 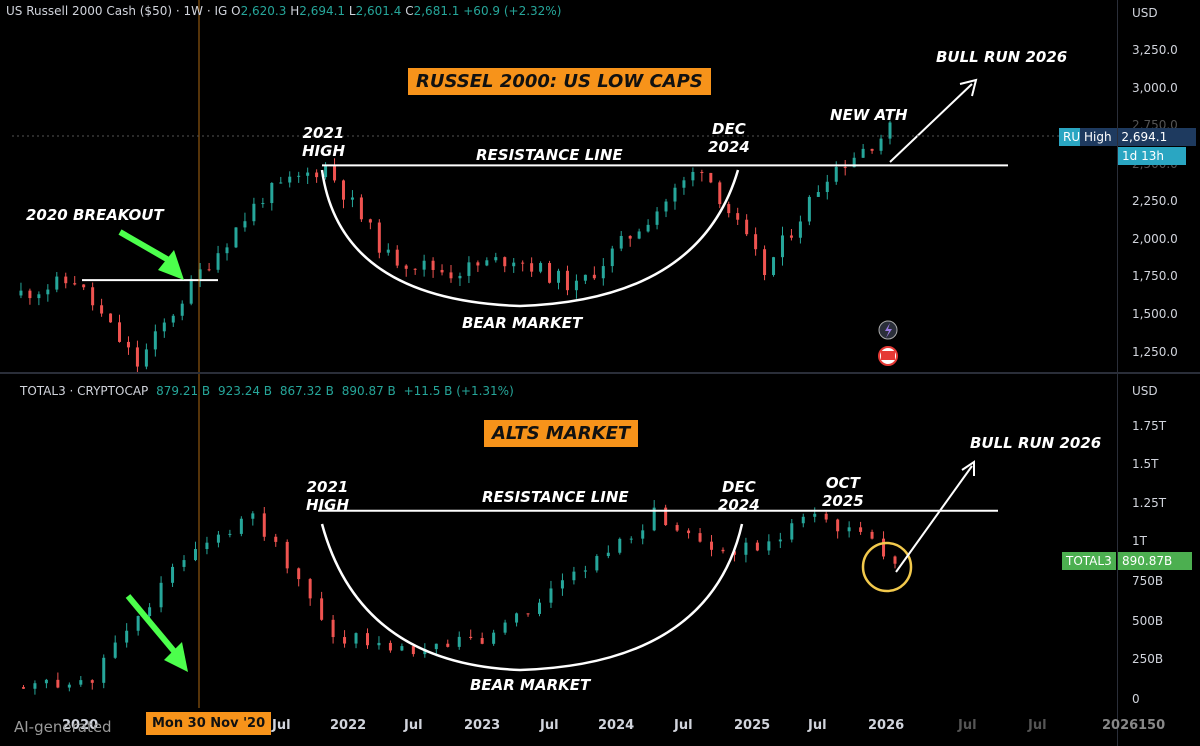 What do you see at coordinates (1152, 725) in the screenshot?
I see `time-axis-suffix: 150` at bounding box center [1152, 725].